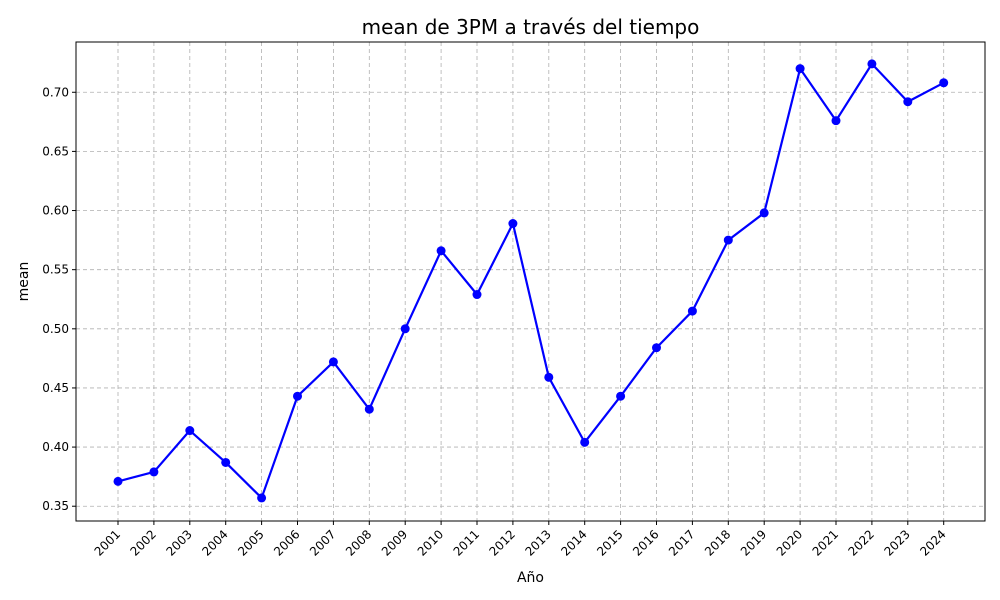 This screenshot has width=1000, height=600. I want to click on x-tick-label: 2013, so click(537, 542).